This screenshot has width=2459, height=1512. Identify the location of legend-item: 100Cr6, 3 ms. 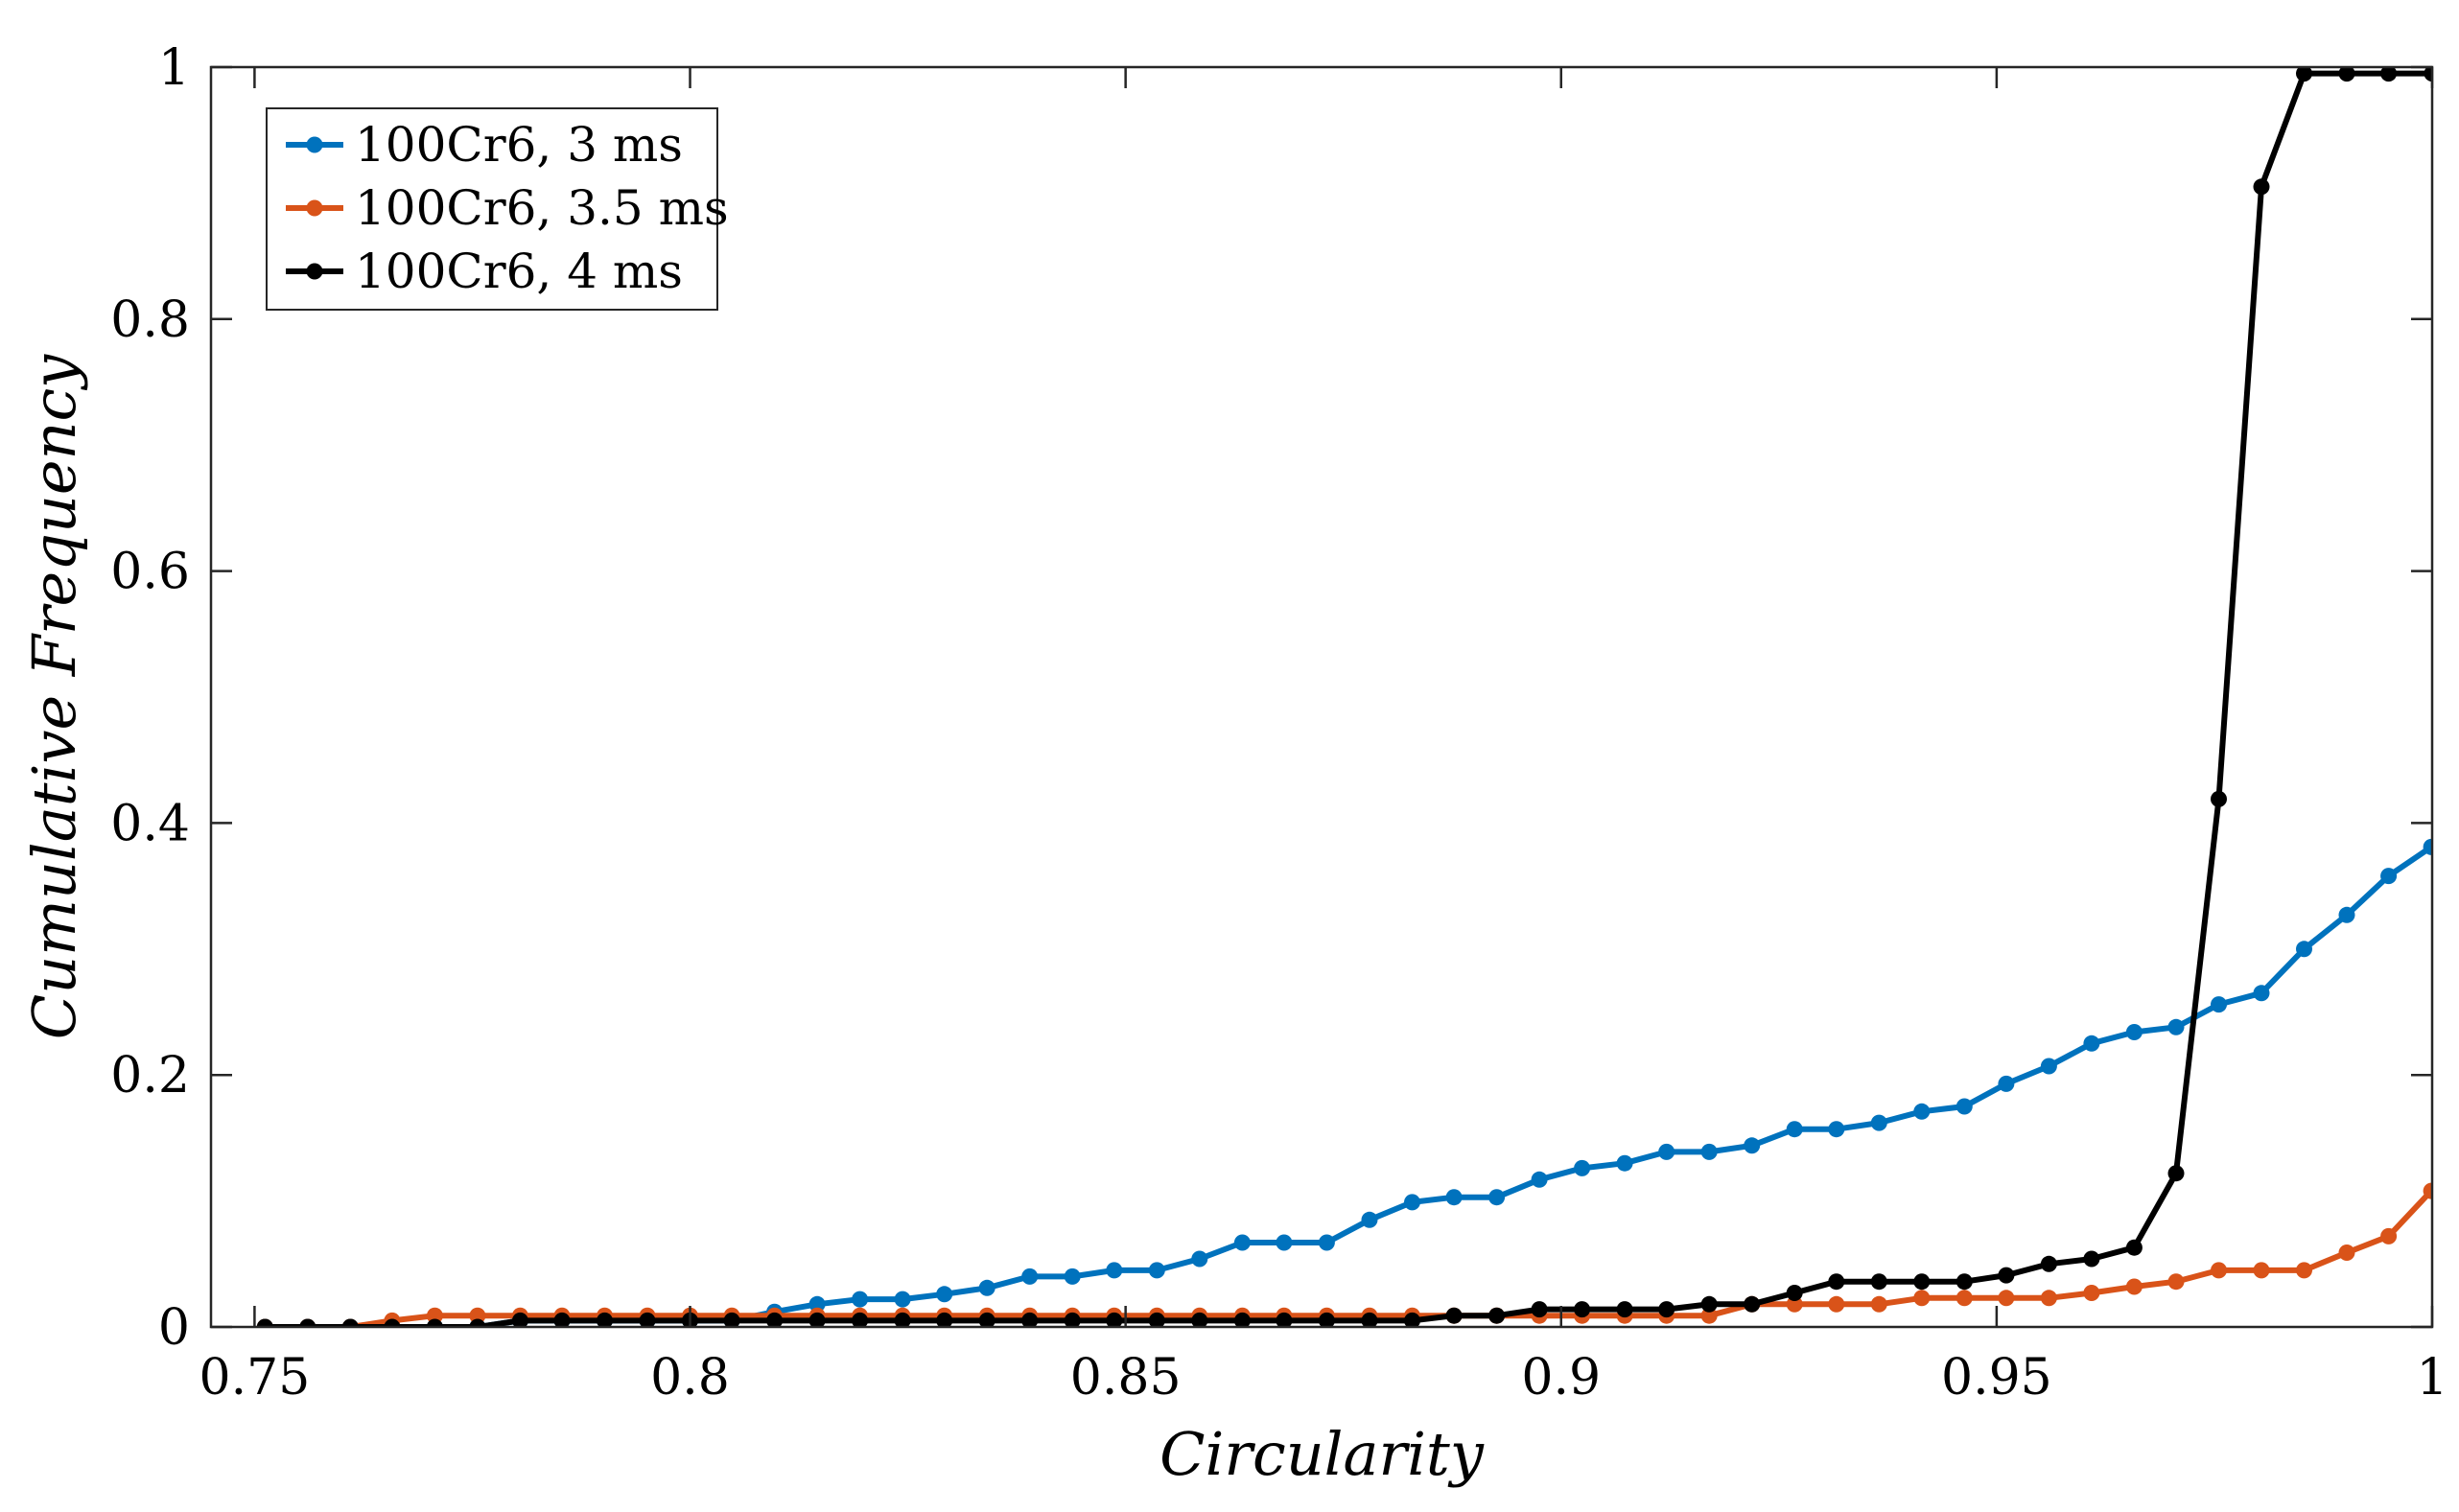
(484, 145).